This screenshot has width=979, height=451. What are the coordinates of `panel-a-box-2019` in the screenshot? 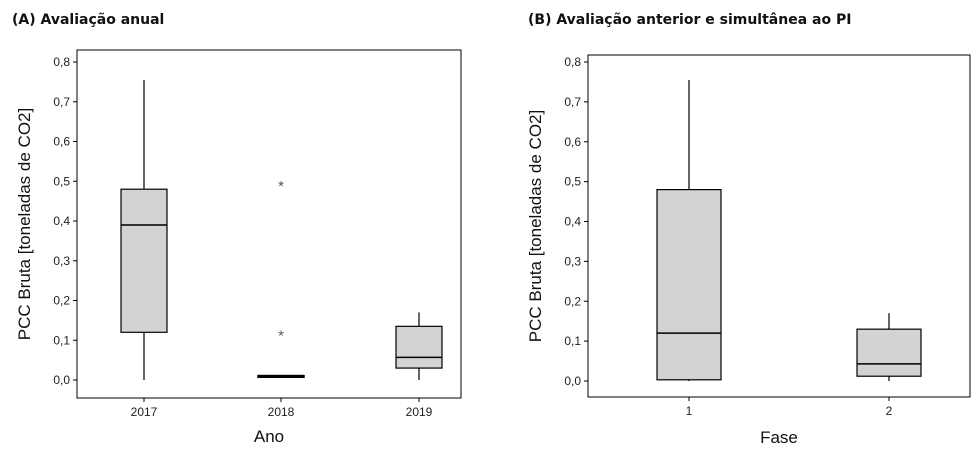 It's located at (419, 346).